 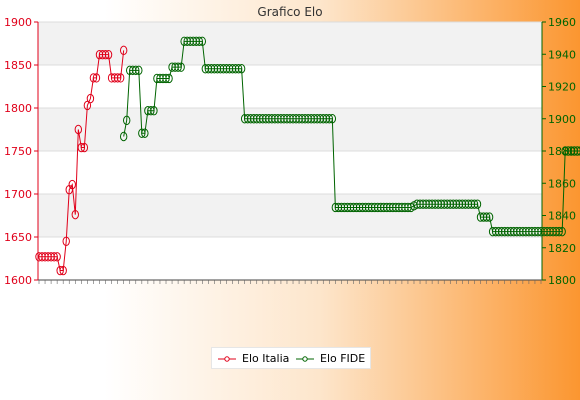 I want to click on y-right-tick-label: 1820, so click(x=562, y=248).